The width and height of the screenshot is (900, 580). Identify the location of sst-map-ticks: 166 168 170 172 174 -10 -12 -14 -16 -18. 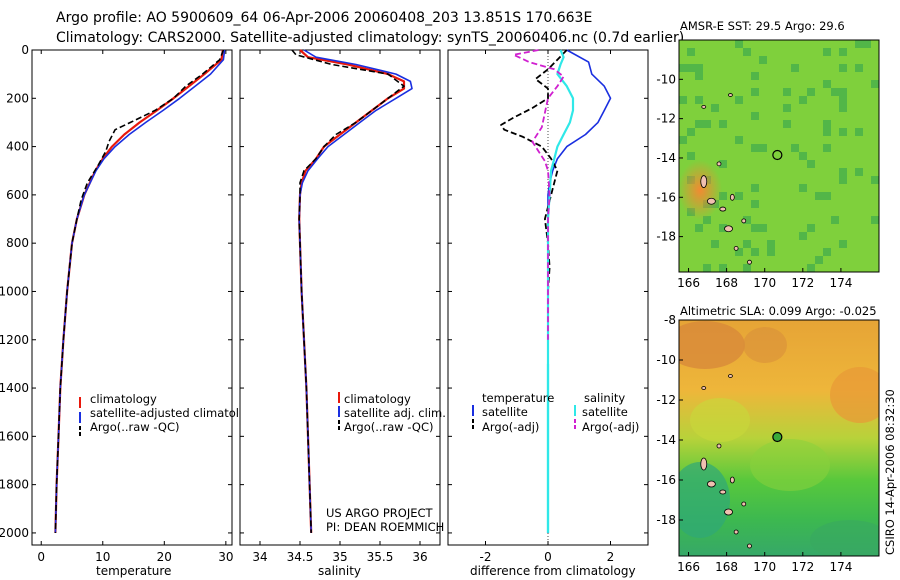
(754, 181).